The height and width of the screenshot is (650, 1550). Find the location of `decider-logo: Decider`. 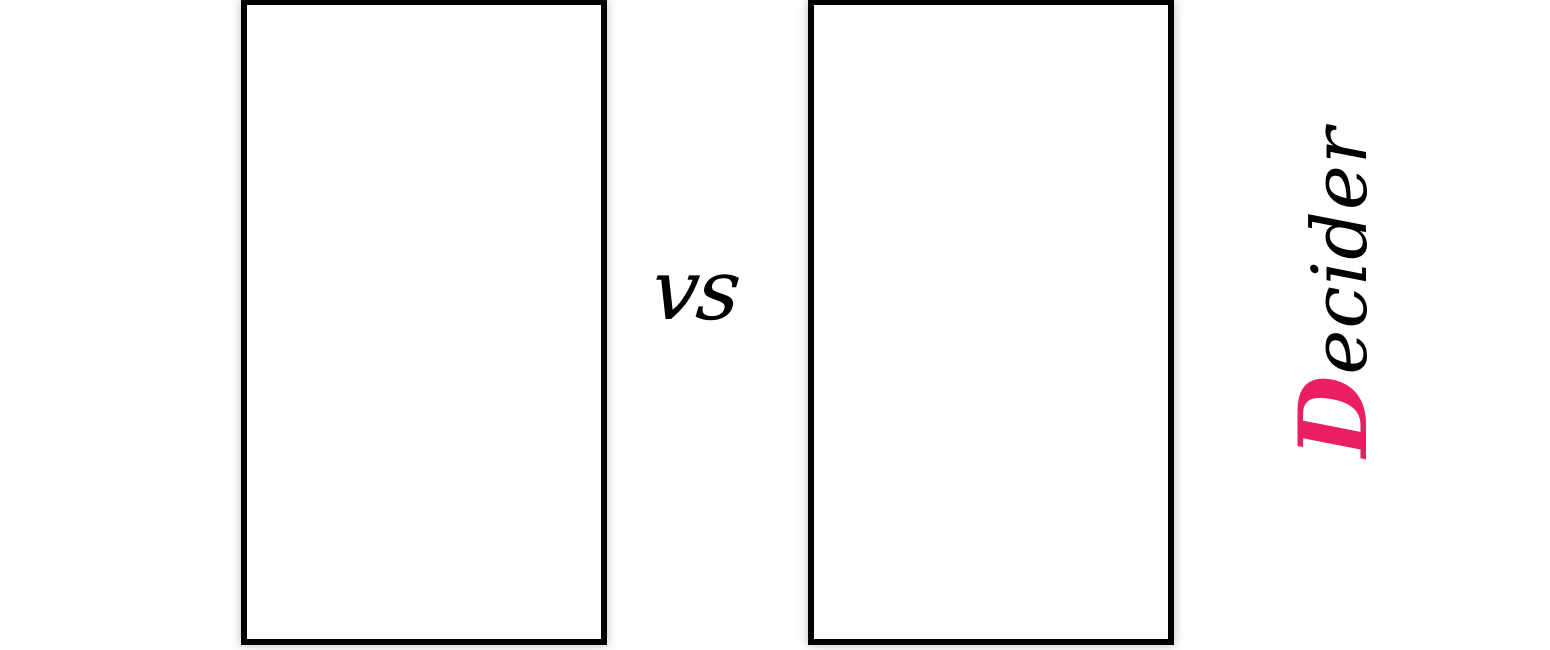

decider-logo: Decider is located at coordinates (1334, 291).